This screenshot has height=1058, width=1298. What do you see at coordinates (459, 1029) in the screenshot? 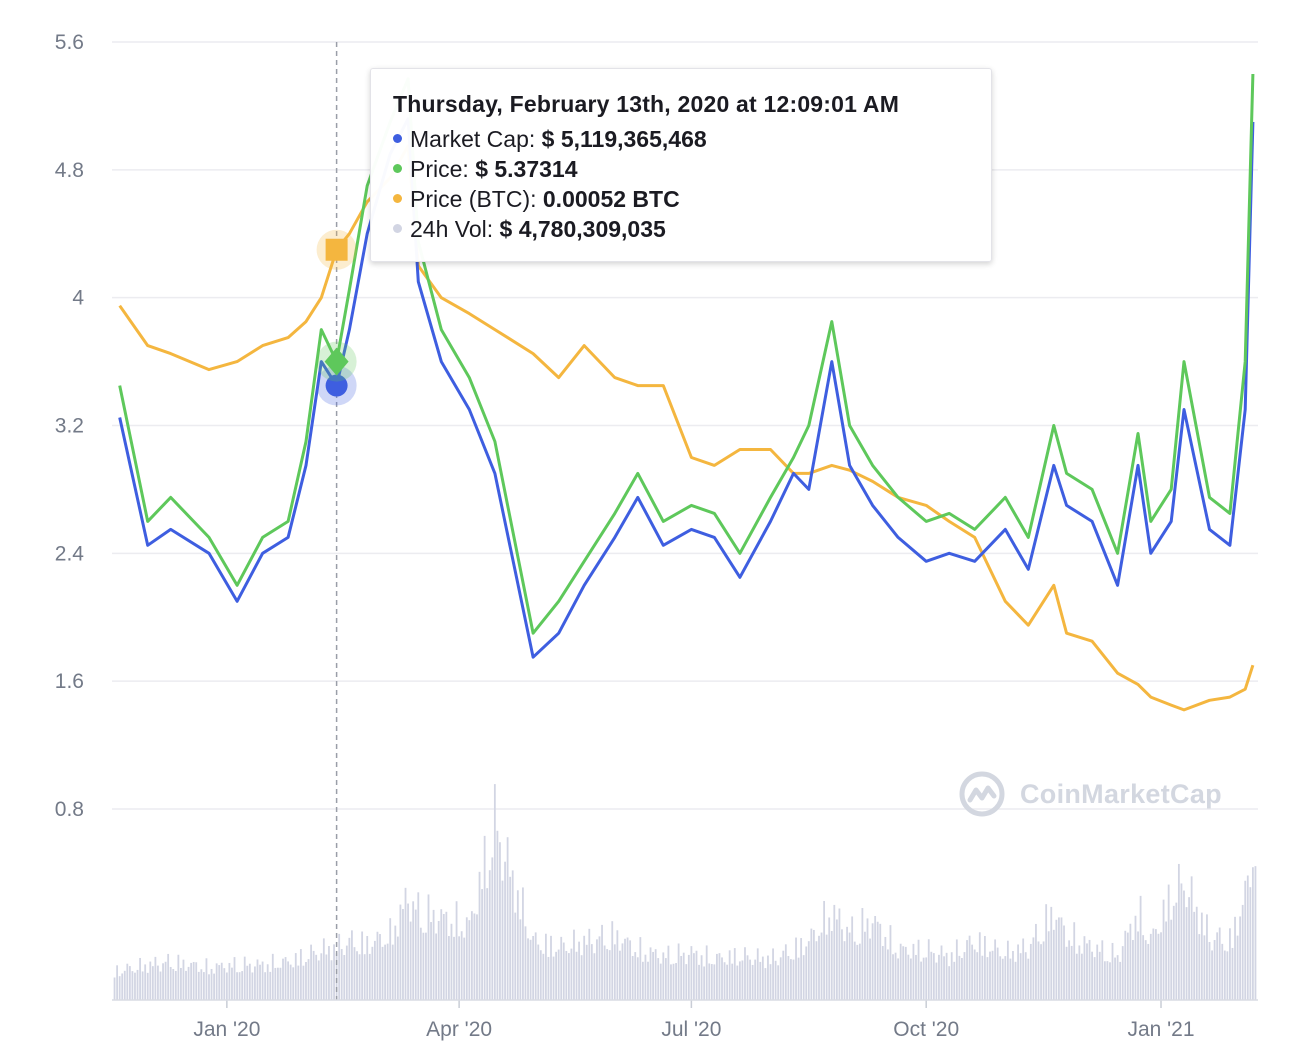
I see `x-tick-label: Apr '20` at bounding box center [459, 1029].